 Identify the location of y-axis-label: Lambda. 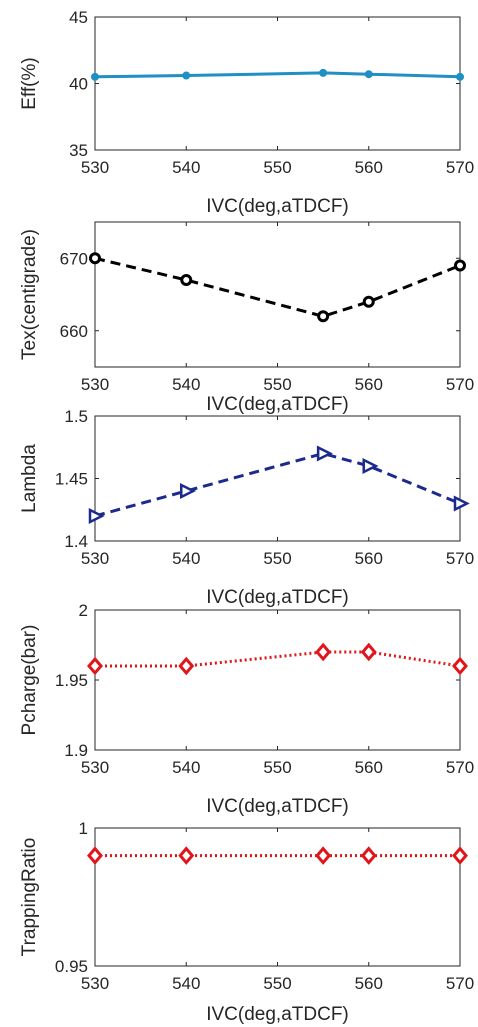
(29, 478).